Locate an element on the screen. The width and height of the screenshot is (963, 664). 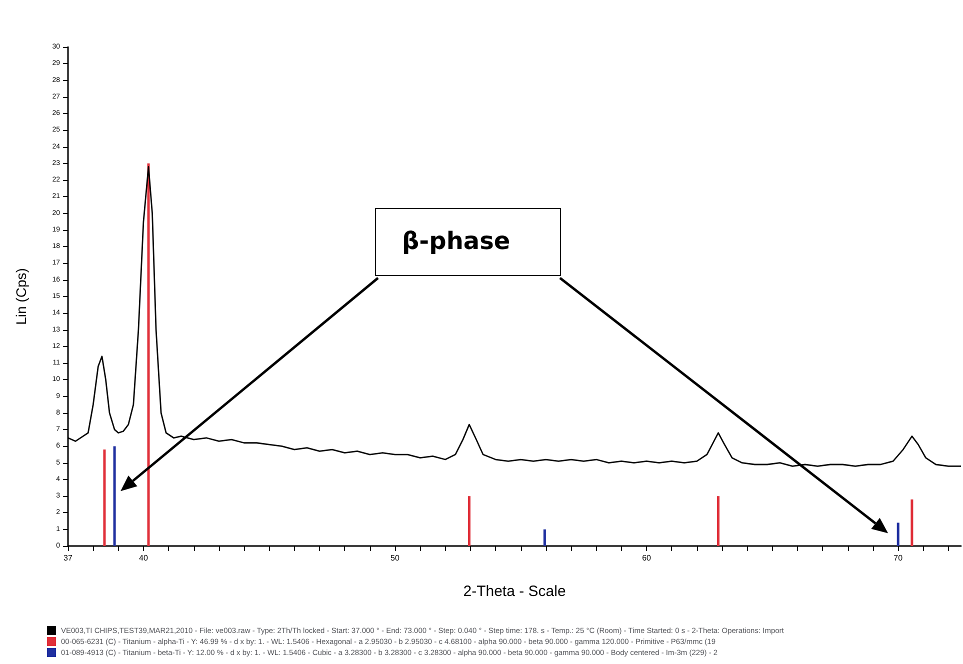
x-tick-label: 70 is located at coordinates (899, 558).